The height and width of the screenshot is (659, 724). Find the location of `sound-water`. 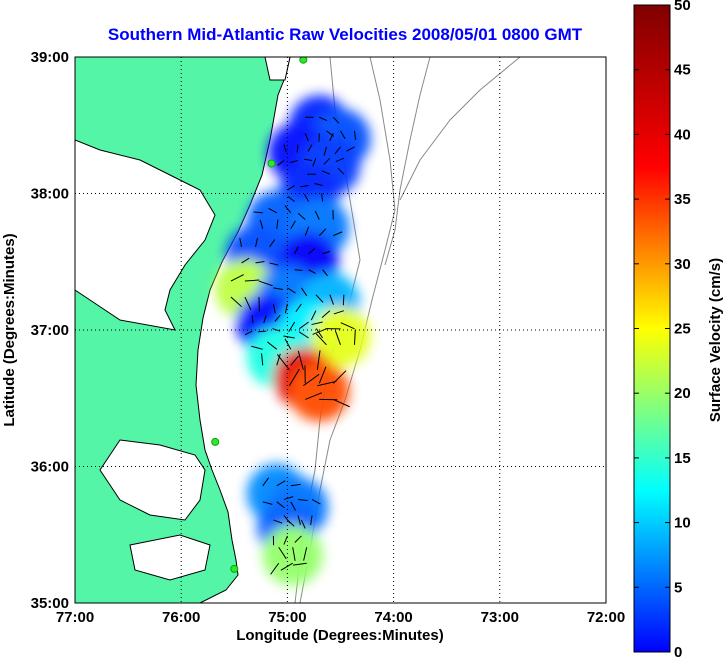

sound-water is located at coordinates (152, 480).